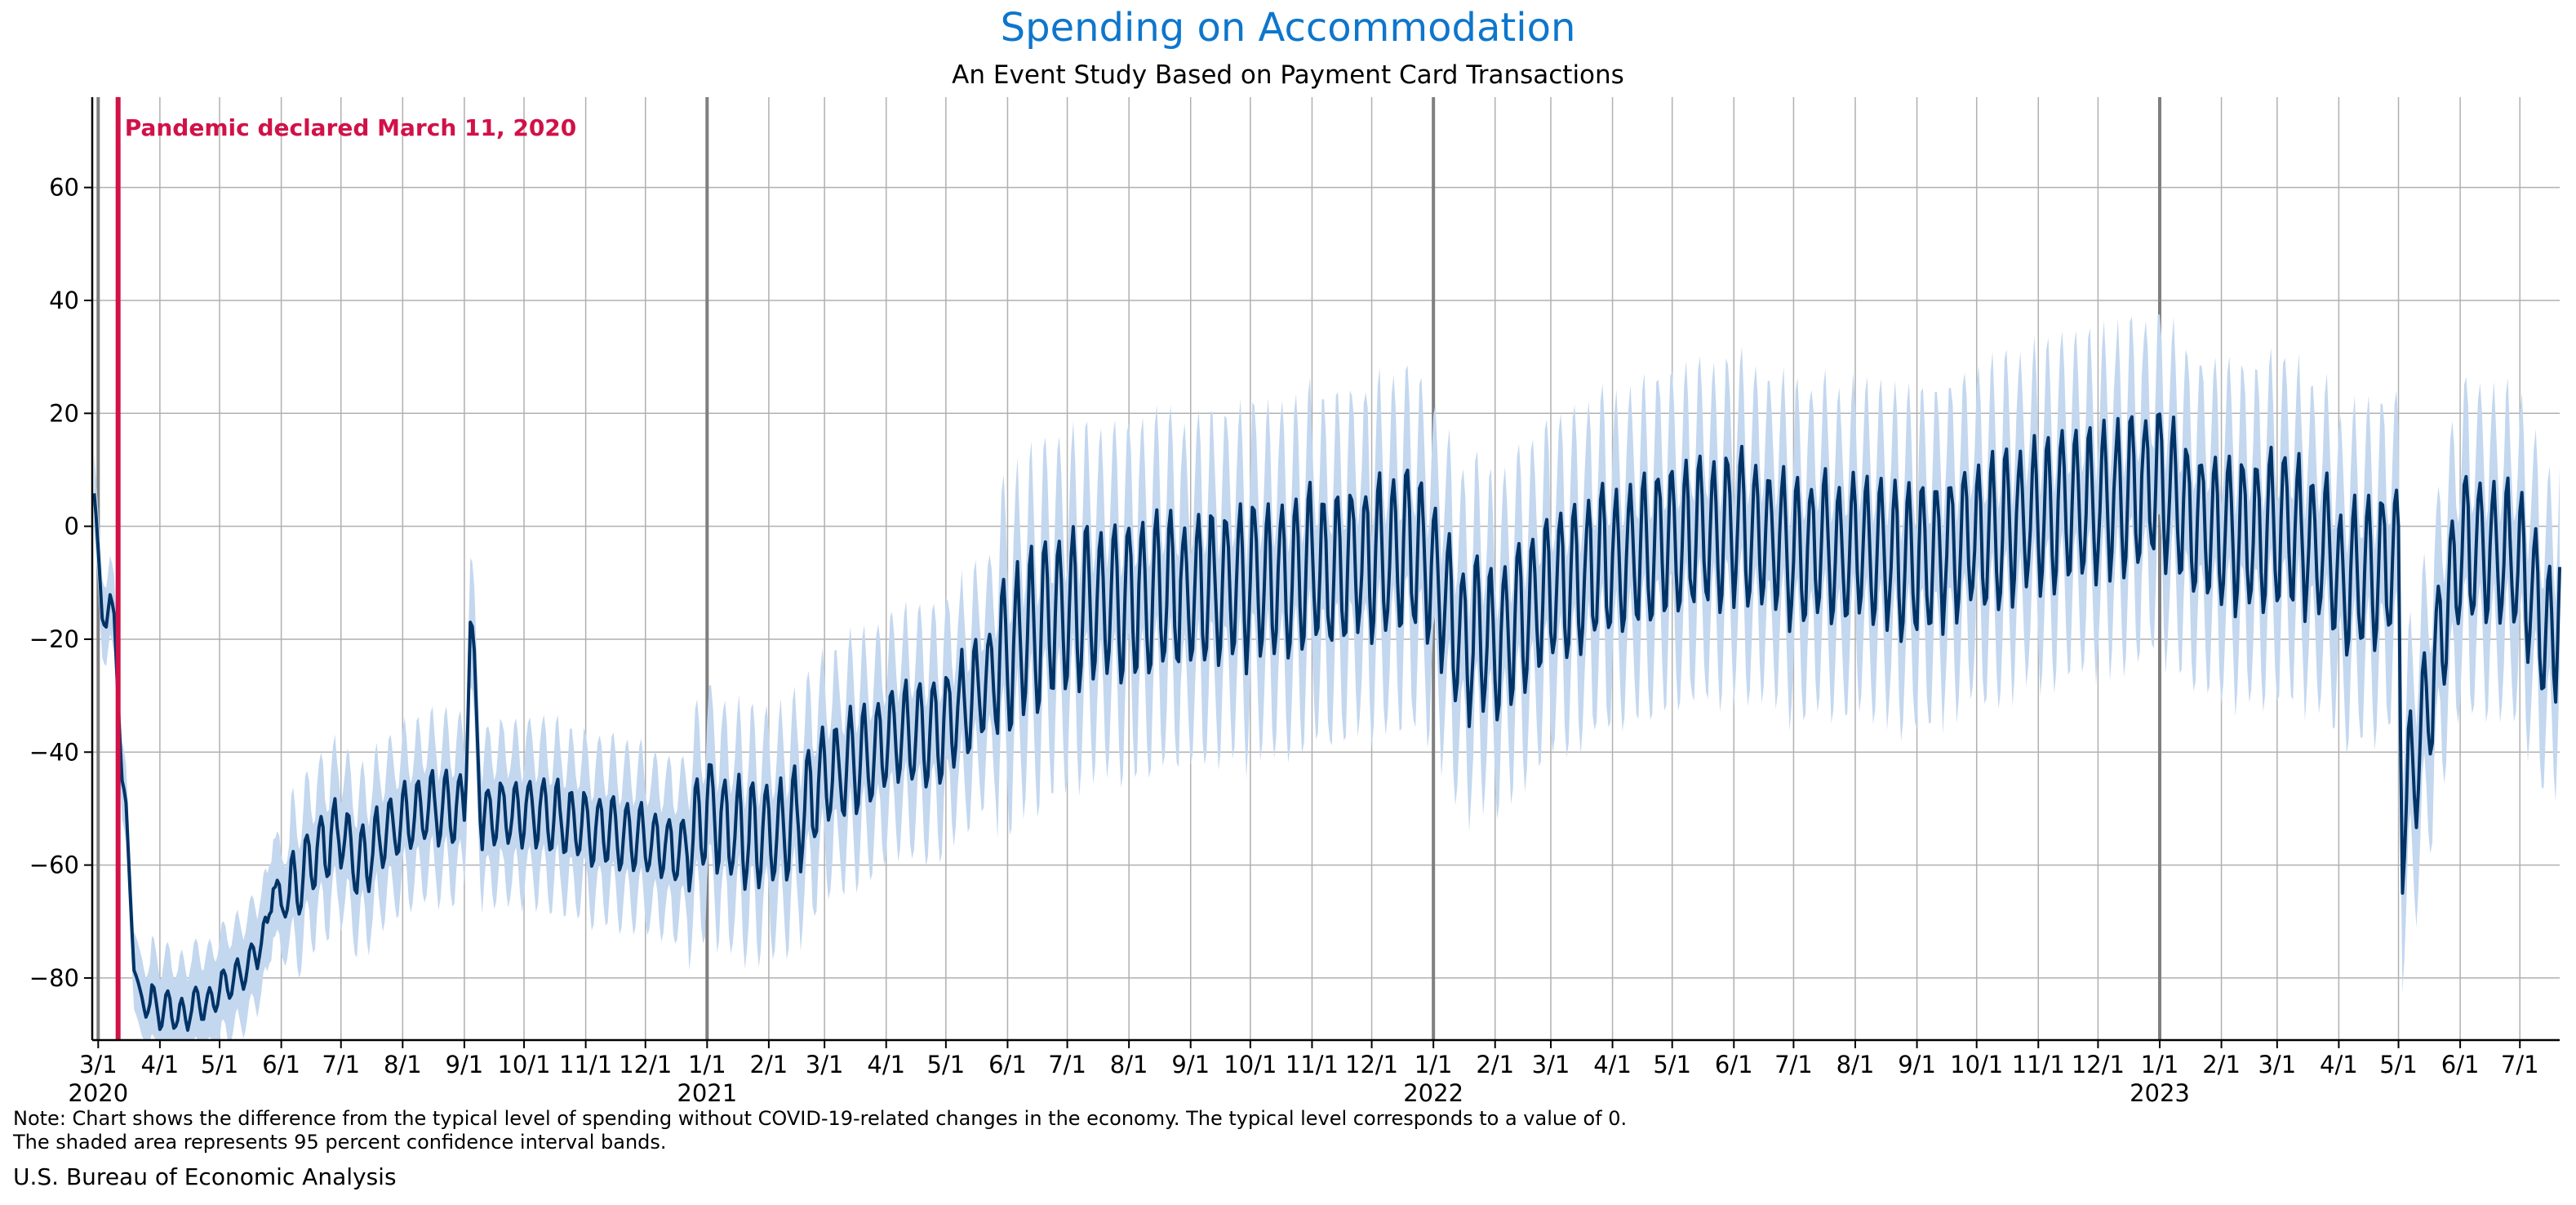  I want to click on y-tick-label: 60, so click(64, 188).